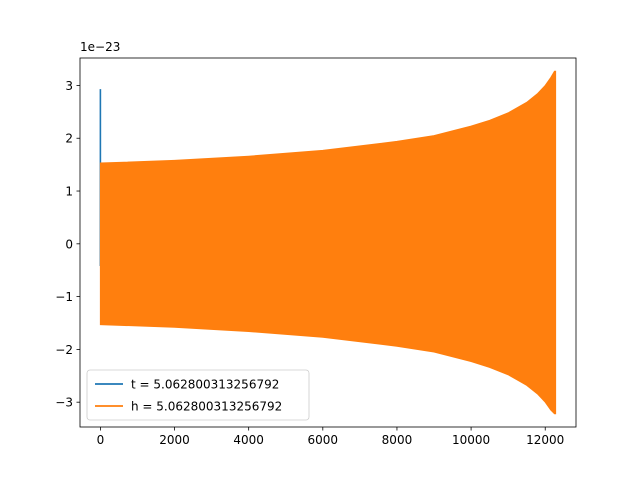 The height and width of the screenshot is (480, 640). Describe the element at coordinates (69, 86) in the screenshot. I see `y-tick-label: 3` at that location.